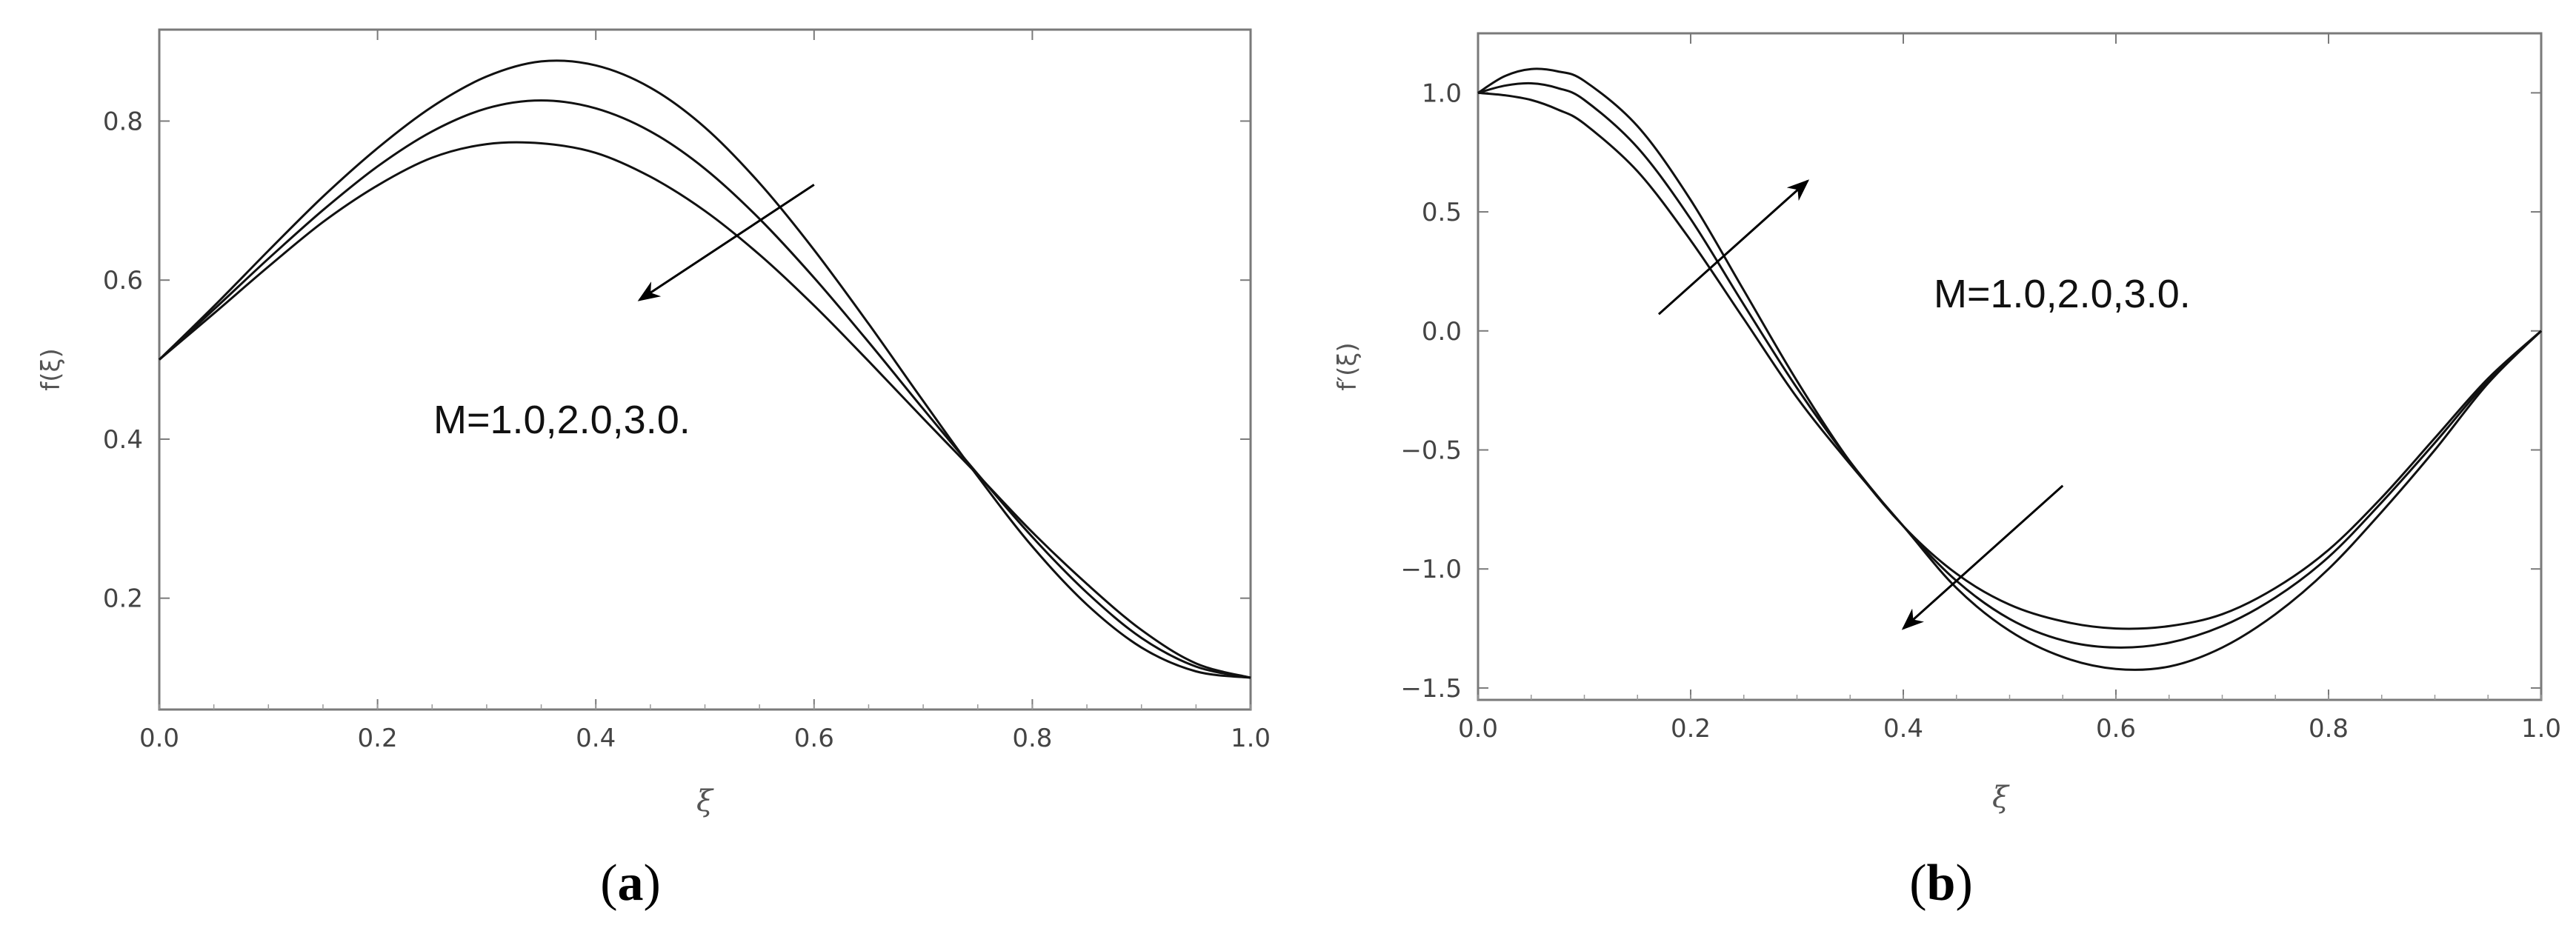 The image size is (2576, 928). What do you see at coordinates (1431, 689) in the screenshot?
I see `y-tick-label: −1.5` at bounding box center [1431, 689].